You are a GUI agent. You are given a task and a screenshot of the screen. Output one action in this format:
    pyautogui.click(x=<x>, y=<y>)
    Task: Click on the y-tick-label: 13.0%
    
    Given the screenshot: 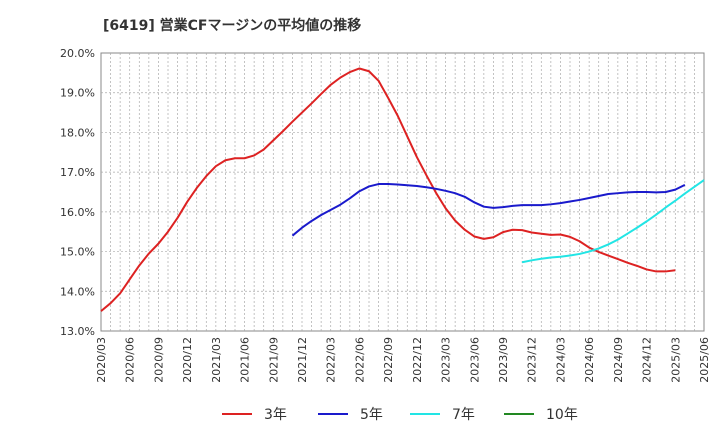 What is the action you would take?
    pyautogui.click(x=77, y=331)
    